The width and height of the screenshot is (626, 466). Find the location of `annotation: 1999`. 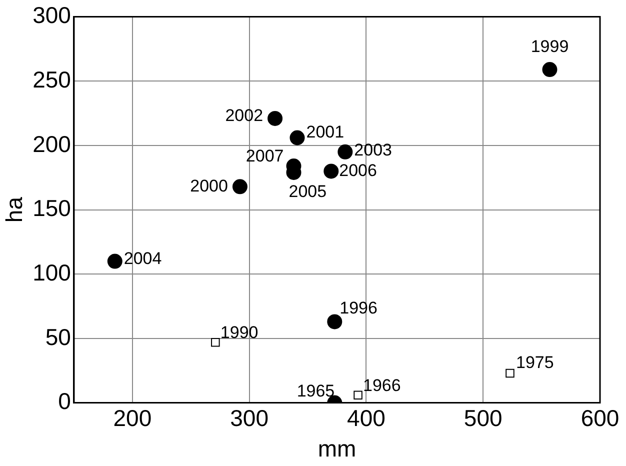

annotation: 1999 is located at coordinates (549, 46).